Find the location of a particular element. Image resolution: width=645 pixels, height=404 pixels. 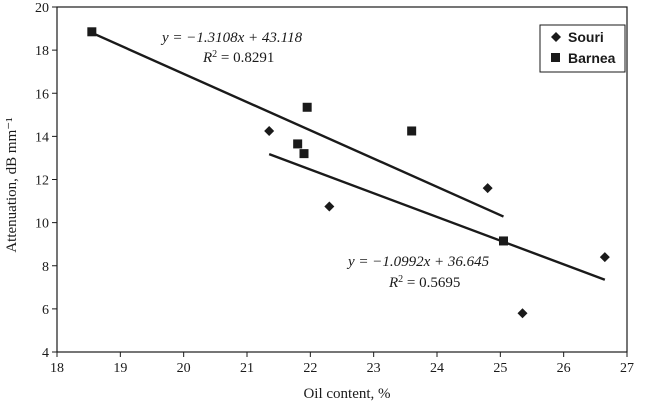

legend-souri-marker is located at coordinates (556, 37).